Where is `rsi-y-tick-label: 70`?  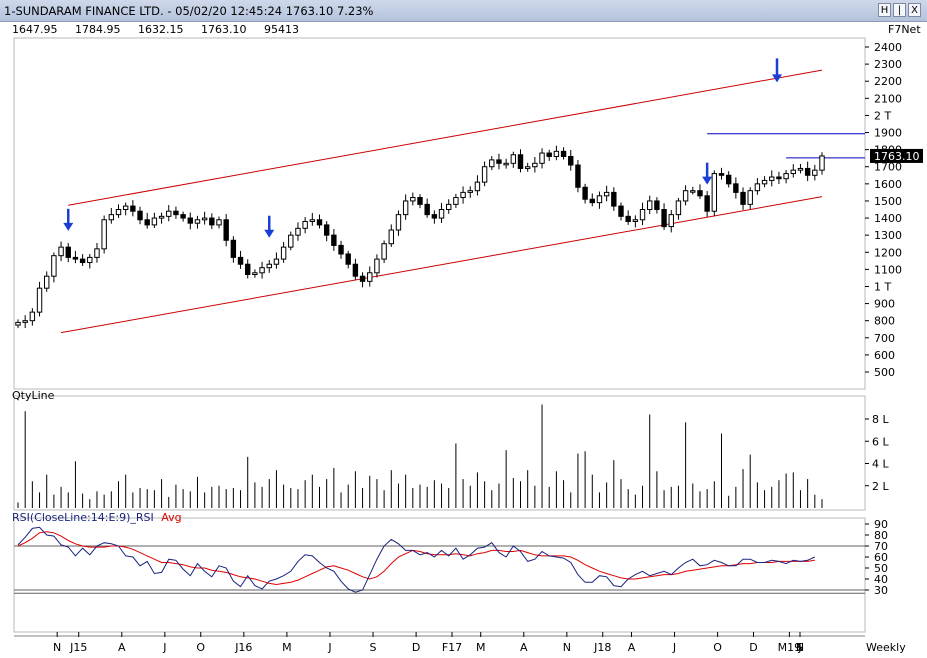 rsi-y-tick-label: 70 is located at coordinates (881, 546).